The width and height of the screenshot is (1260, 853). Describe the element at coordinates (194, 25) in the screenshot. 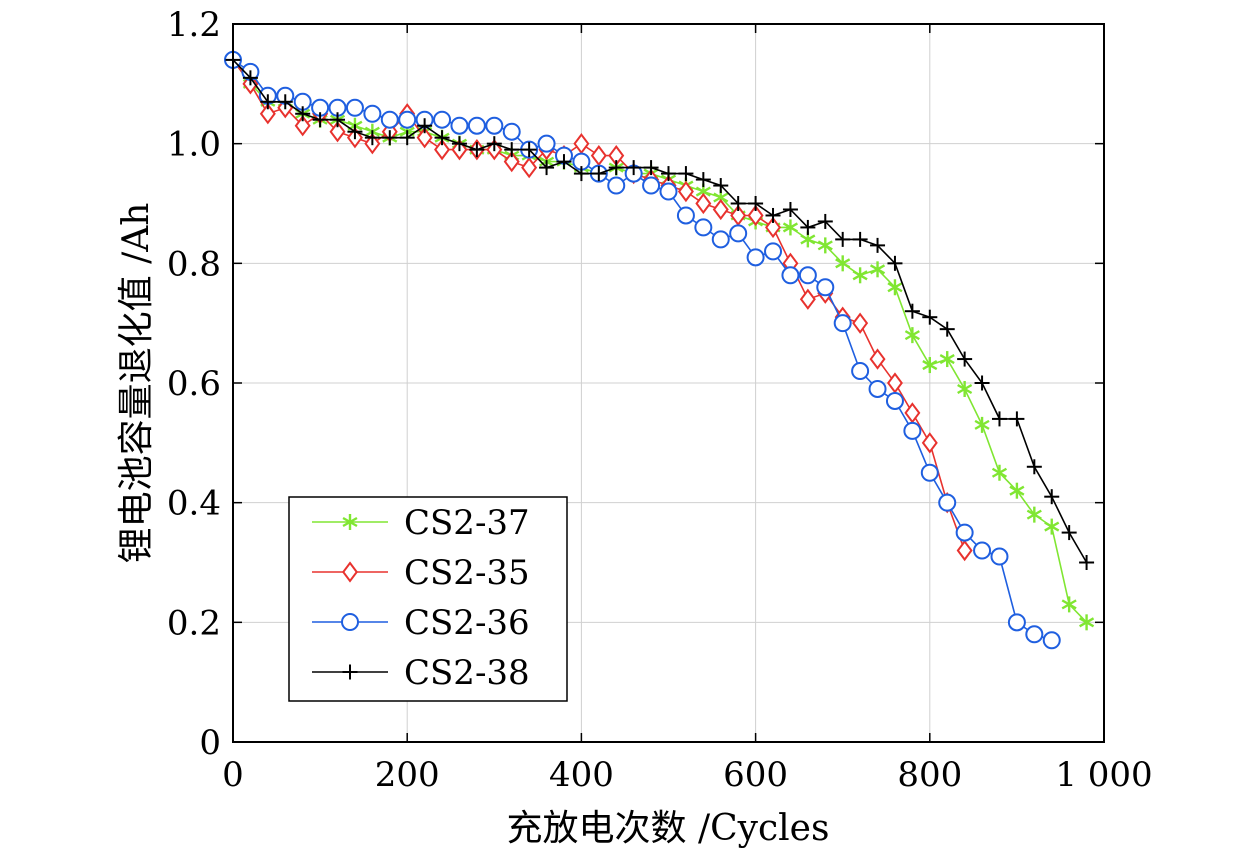

I see `y-tick-label: 1.2` at that location.